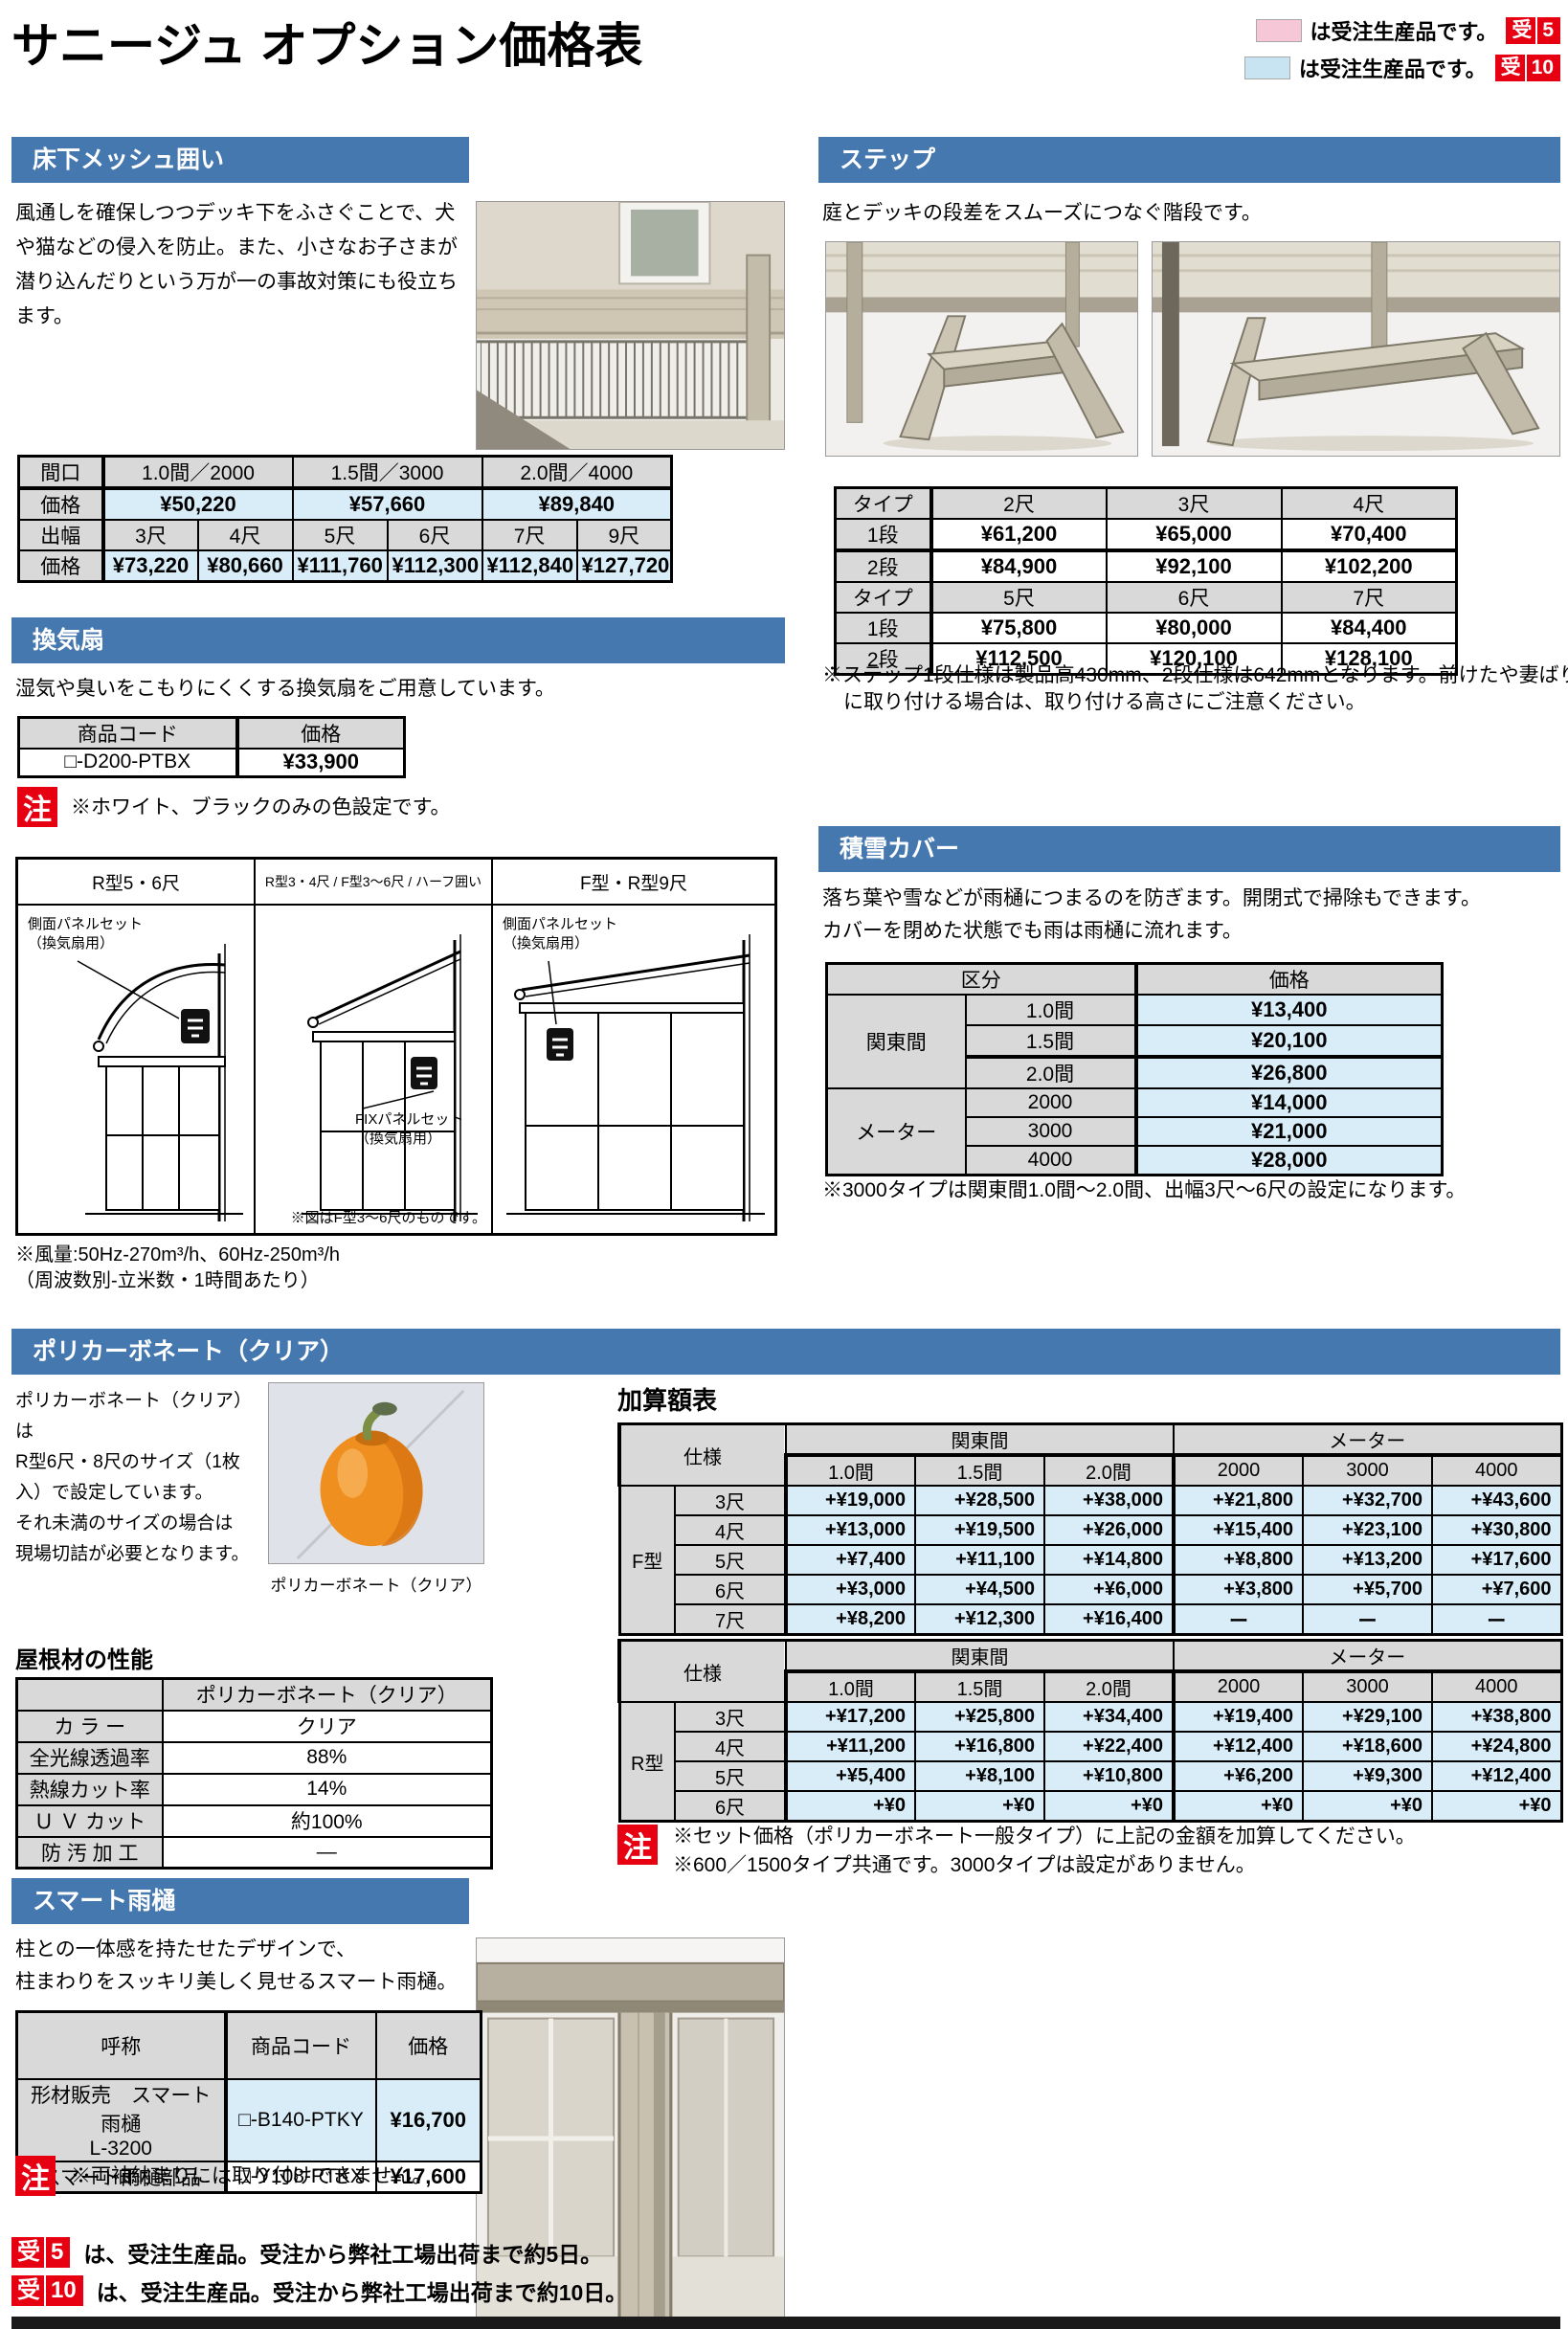 The height and width of the screenshot is (2329, 1568). I want to click on section-title-step: ステップ, so click(1189, 160).